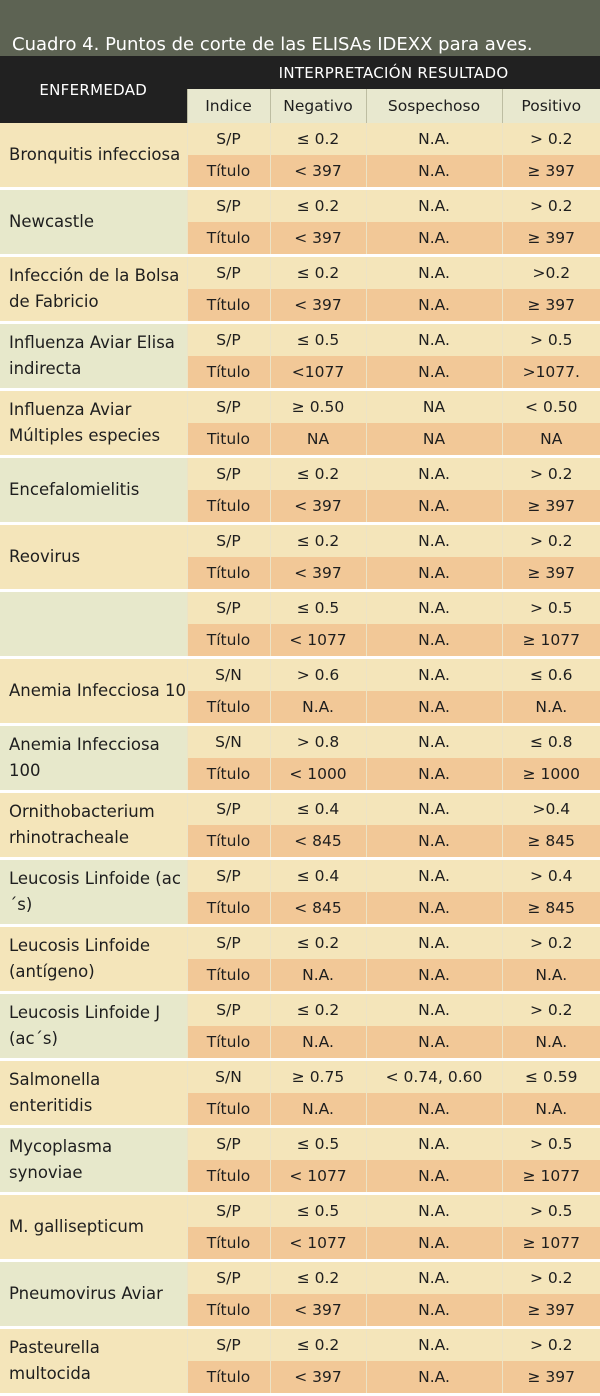 This screenshot has height=1396, width=600. I want to click on disease-name: Anemia Infecciosa 10, so click(93, 691).